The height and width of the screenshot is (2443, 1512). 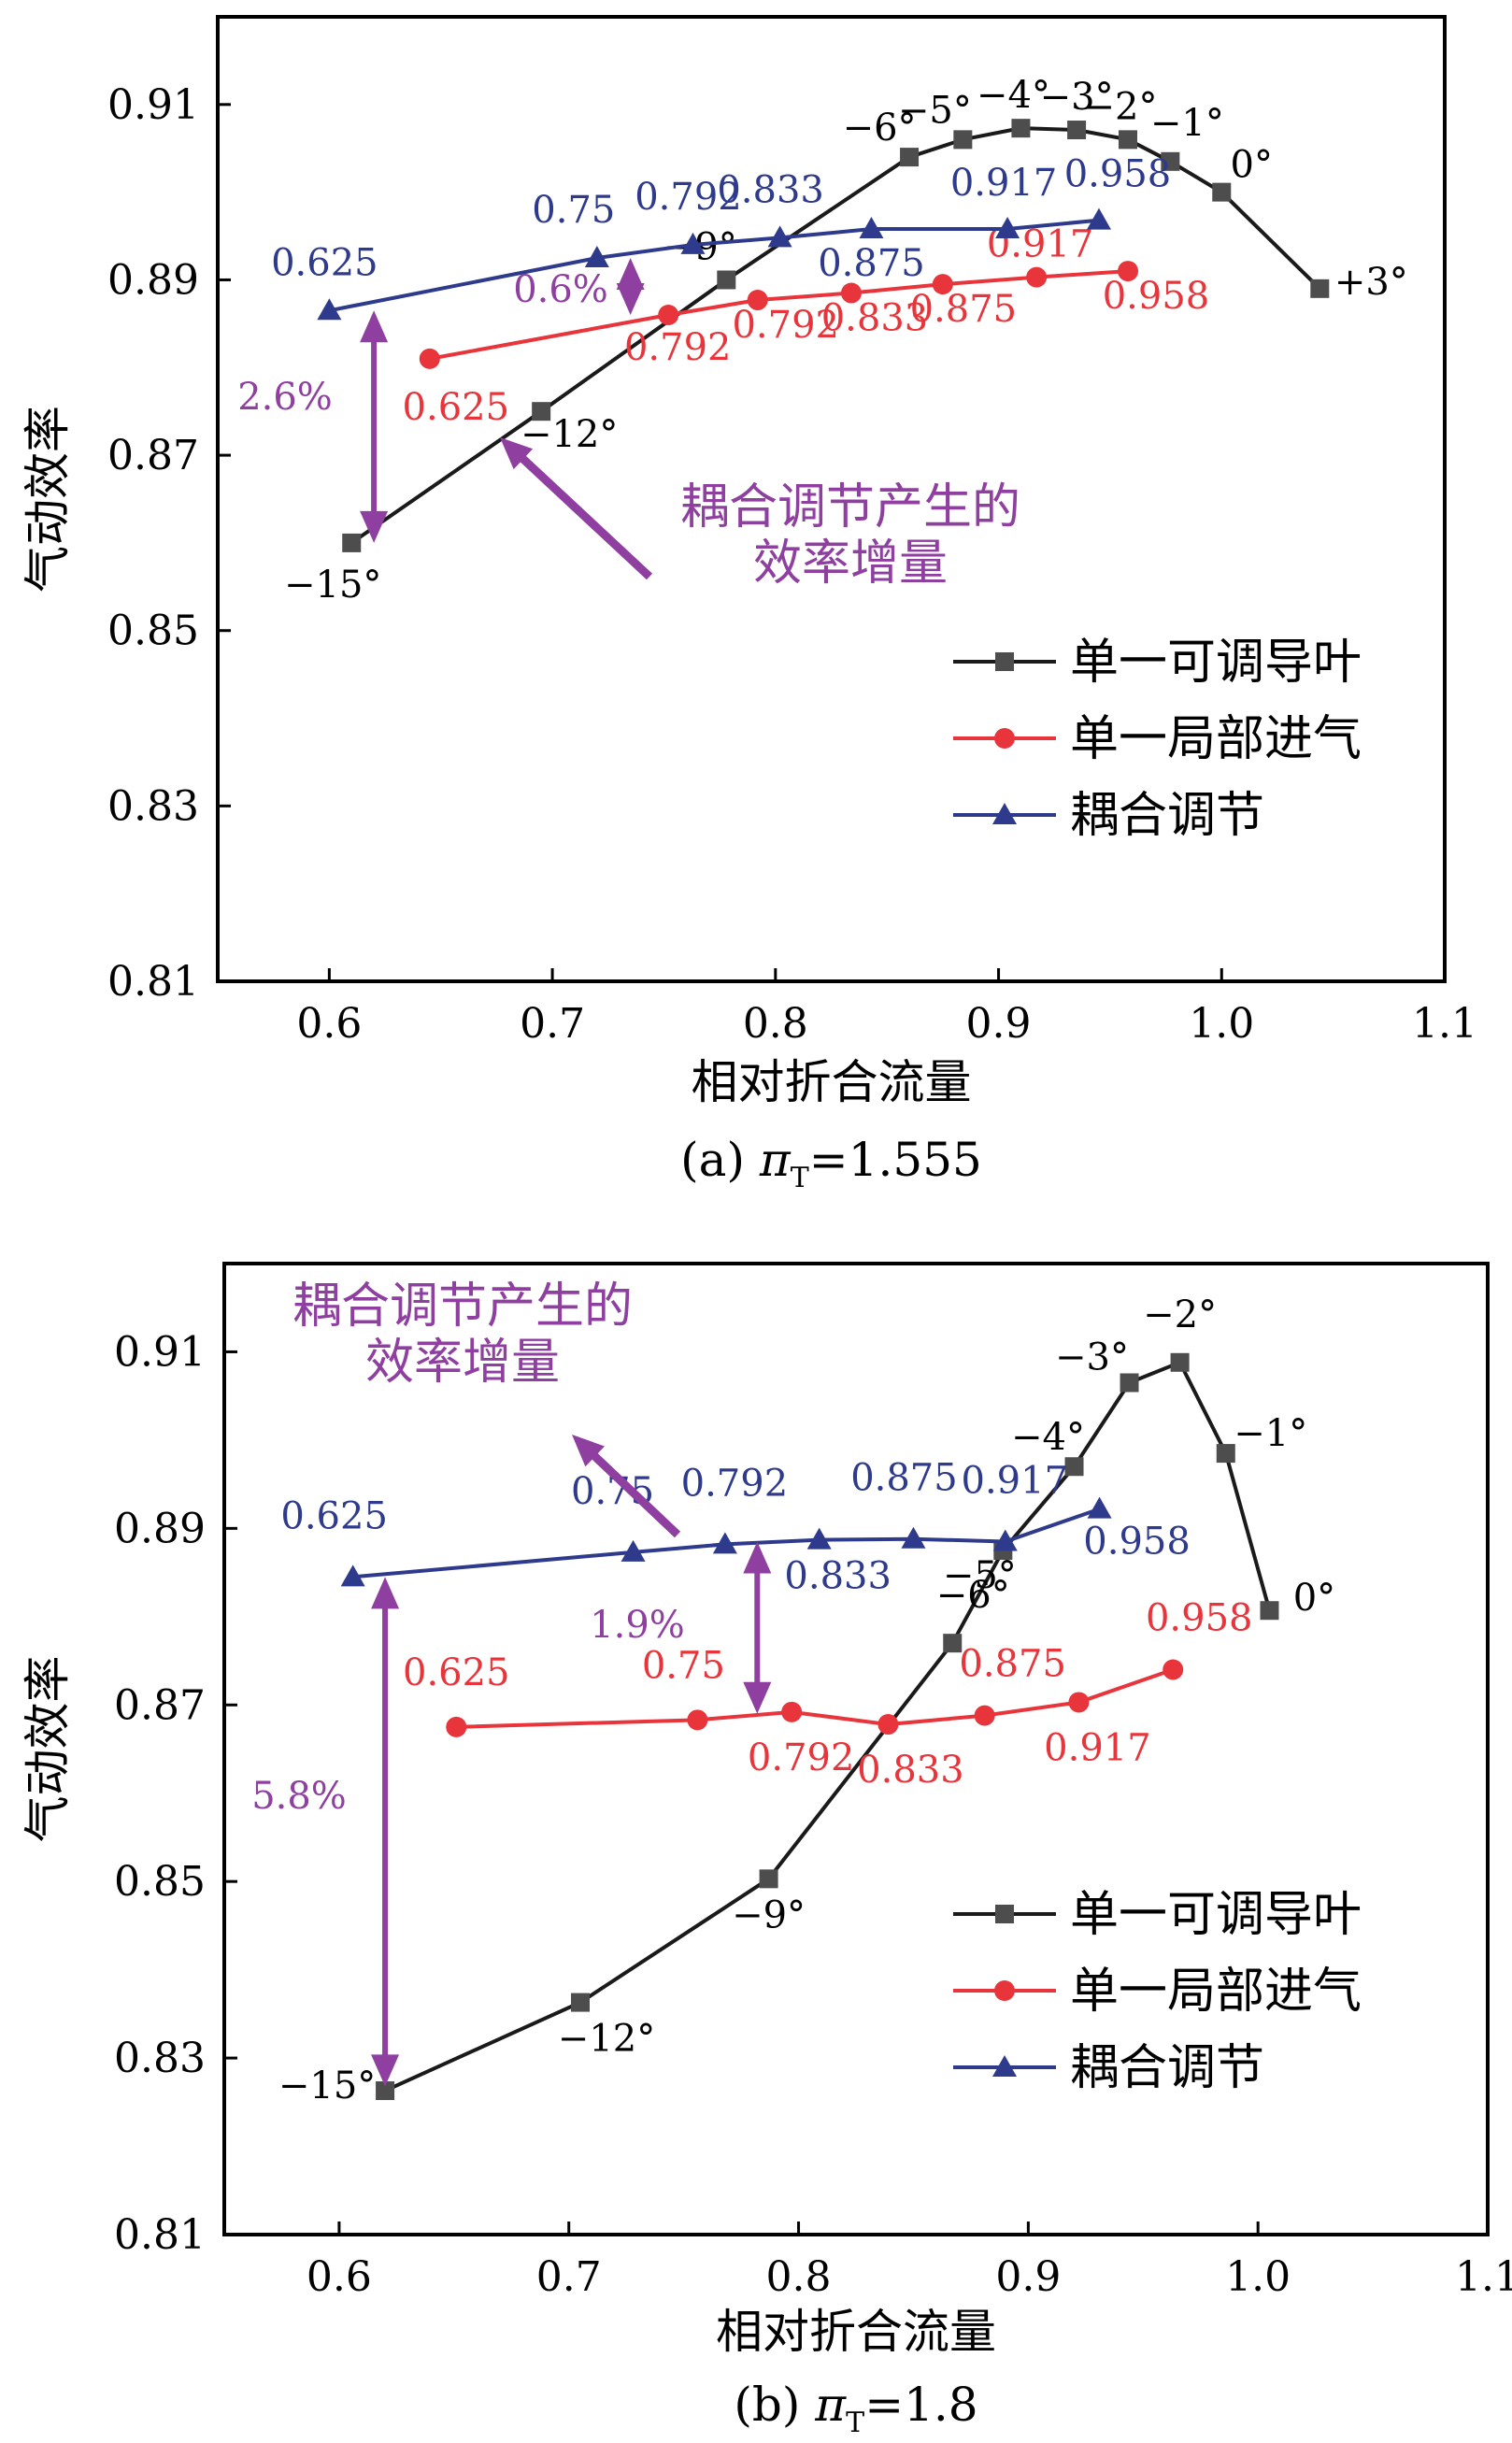 What do you see at coordinates (1077, 98) in the screenshot?
I see `black-point-label: −3°` at bounding box center [1077, 98].